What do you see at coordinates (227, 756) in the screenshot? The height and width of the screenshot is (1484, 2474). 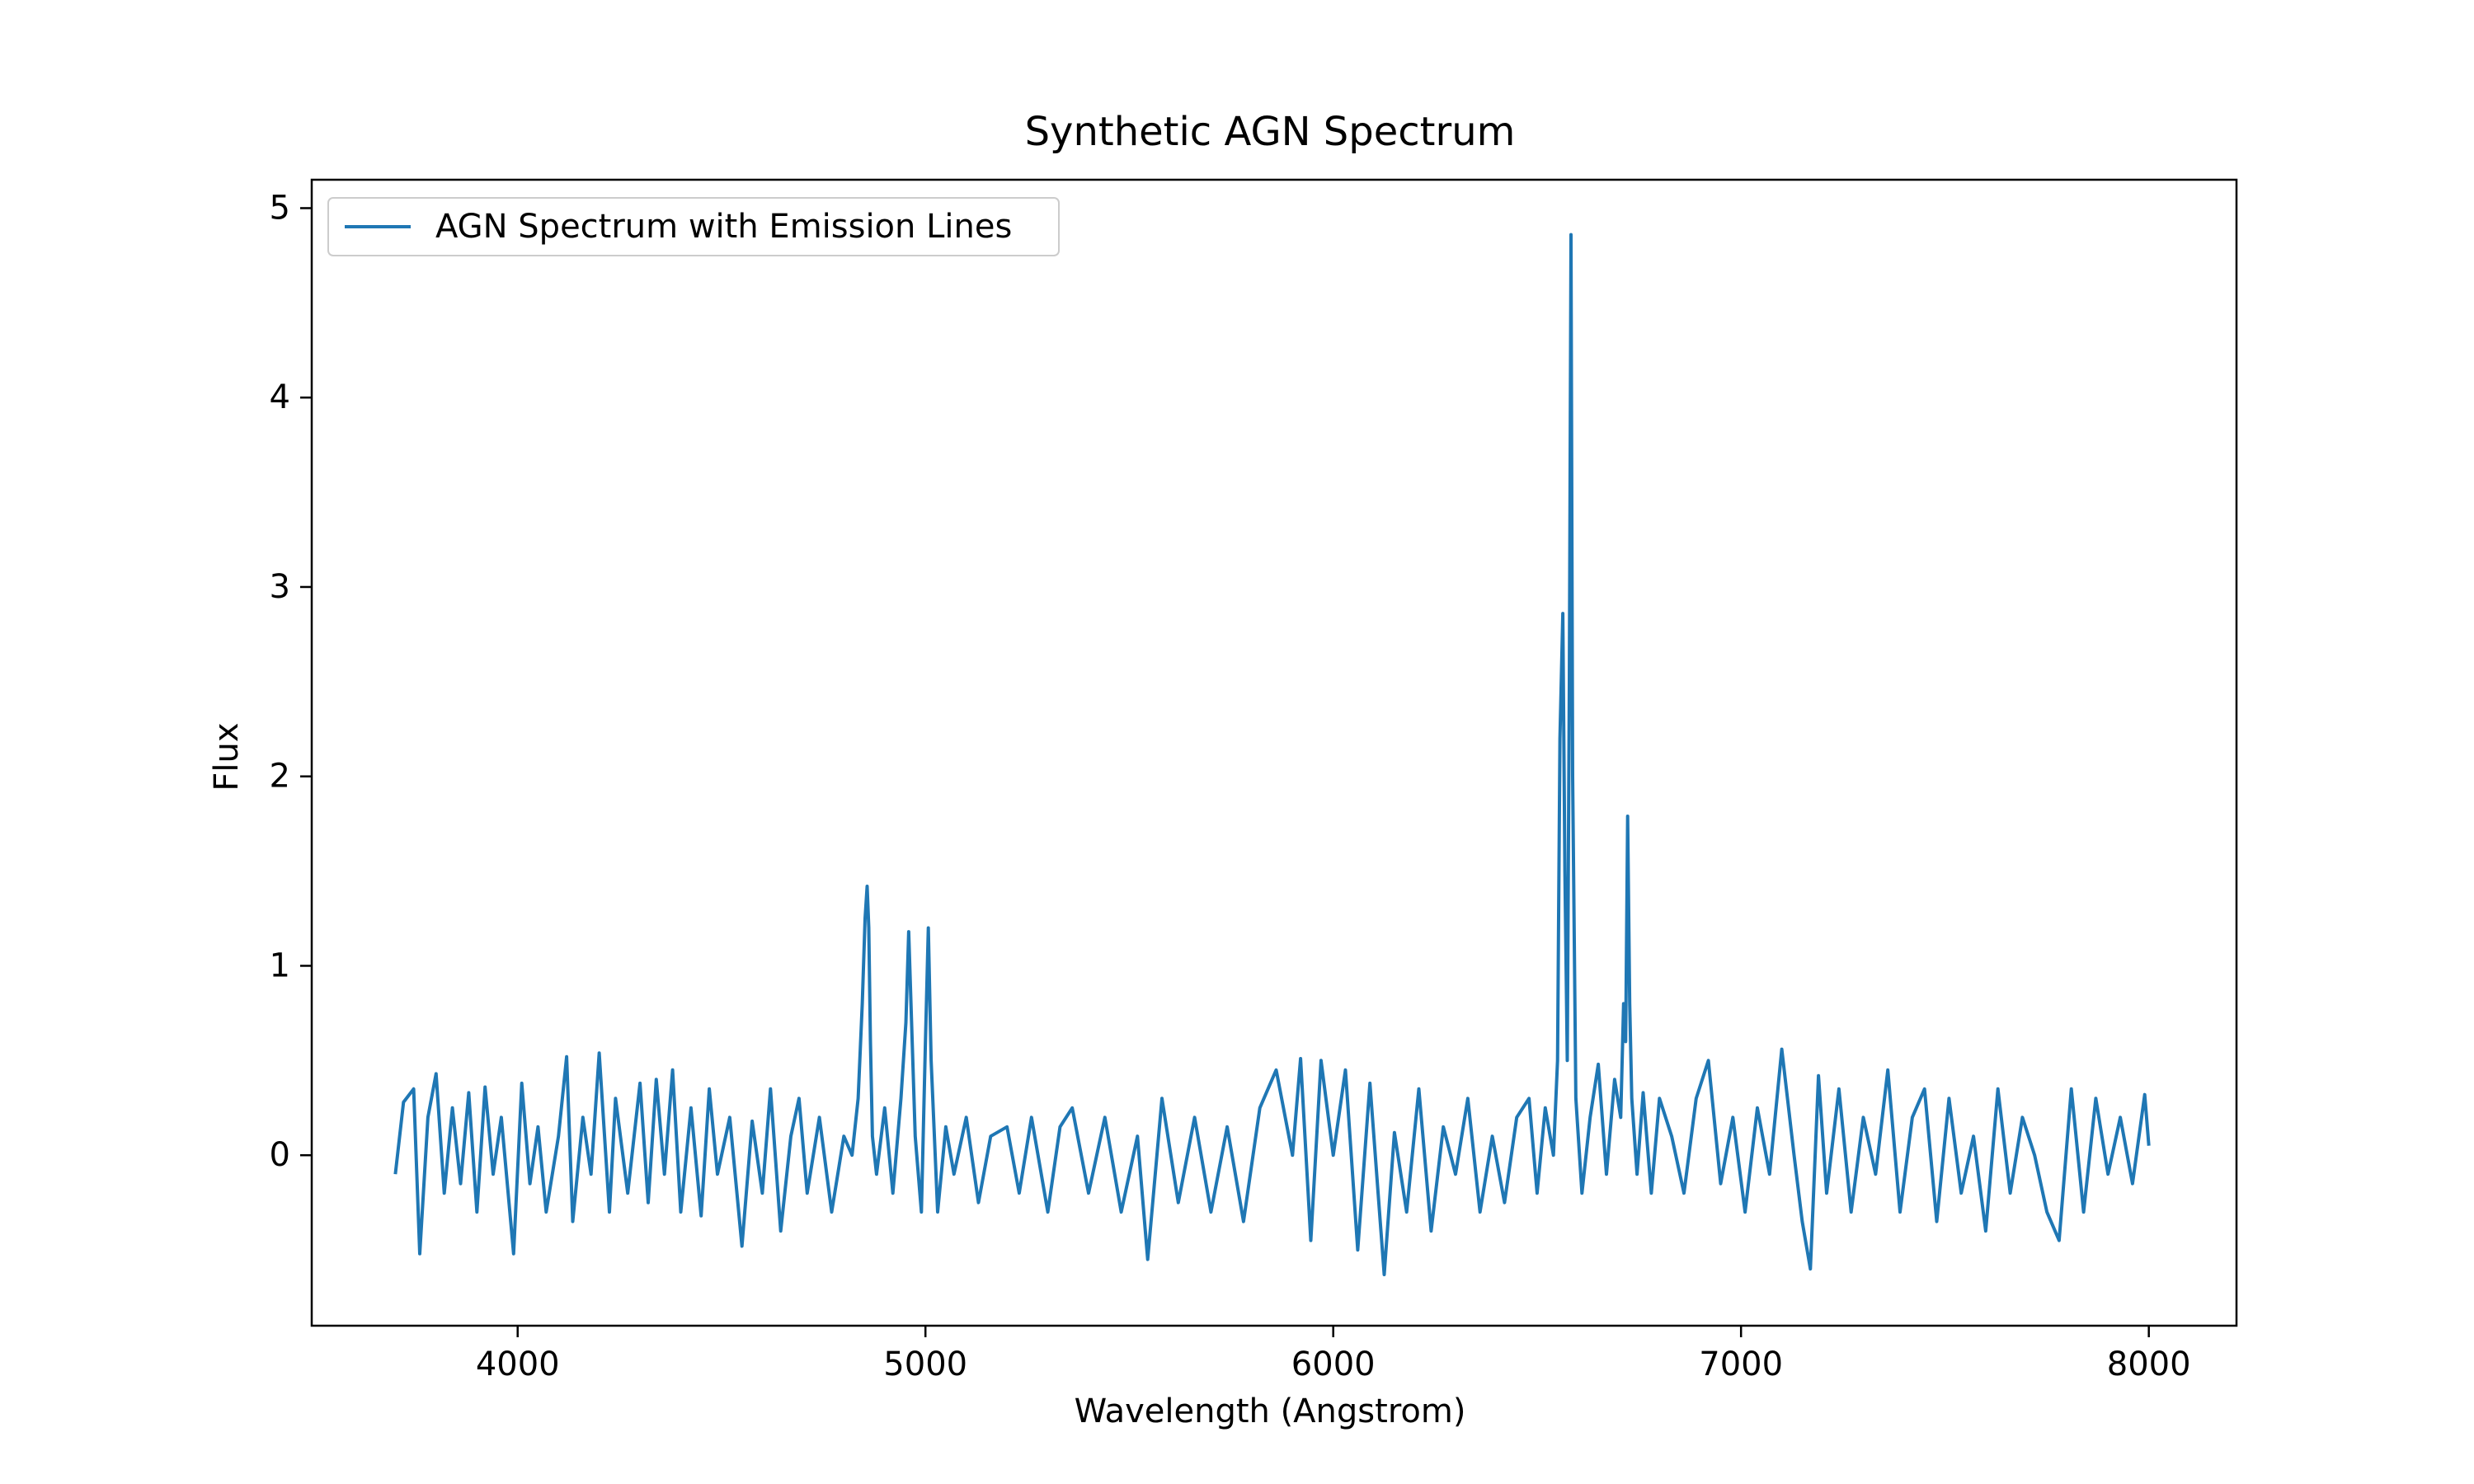 I see `y-axis-label: Flux` at bounding box center [227, 756].